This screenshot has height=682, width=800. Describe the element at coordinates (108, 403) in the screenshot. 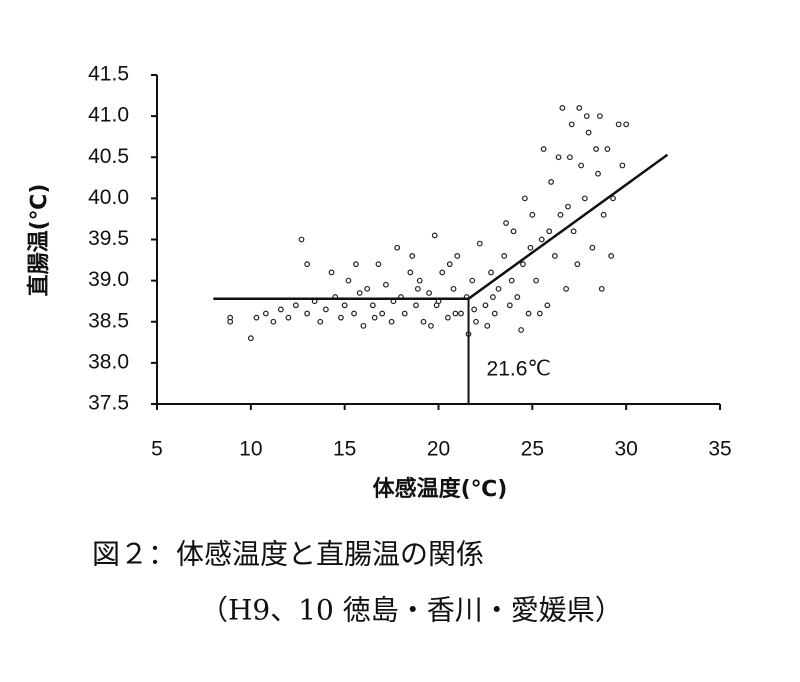

I see `y-tick-label: 37.5` at that location.